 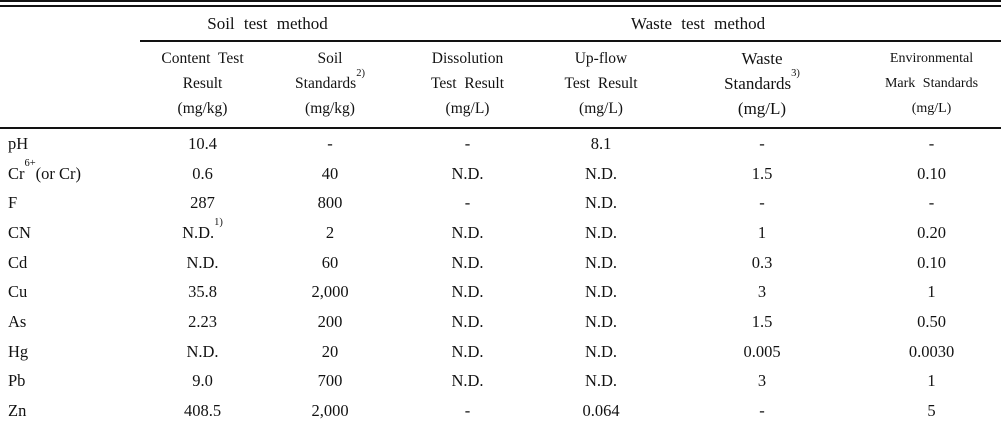 What do you see at coordinates (601, 58) in the screenshot?
I see `header-line: Up-flow` at bounding box center [601, 58].